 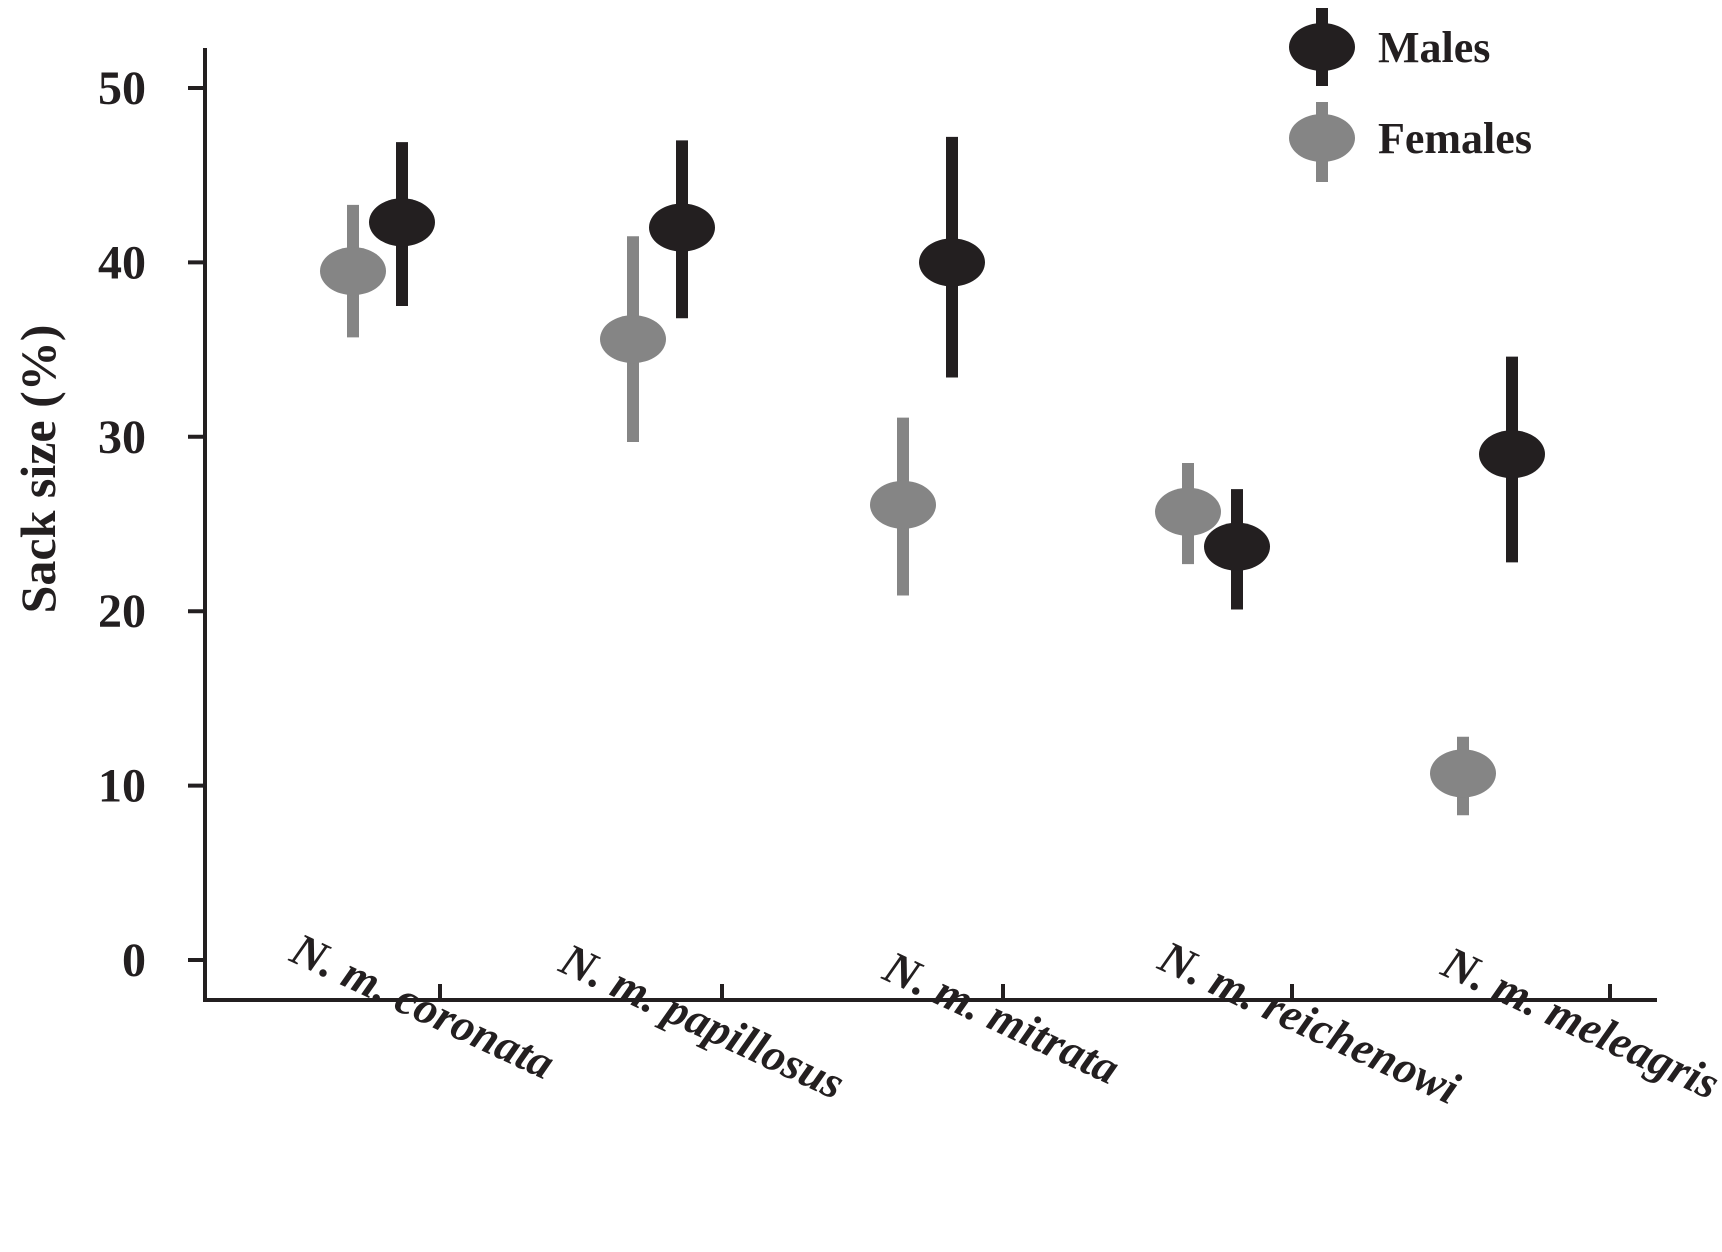 I want to click on y-tick-label: 40, so click(x=122, y=262).